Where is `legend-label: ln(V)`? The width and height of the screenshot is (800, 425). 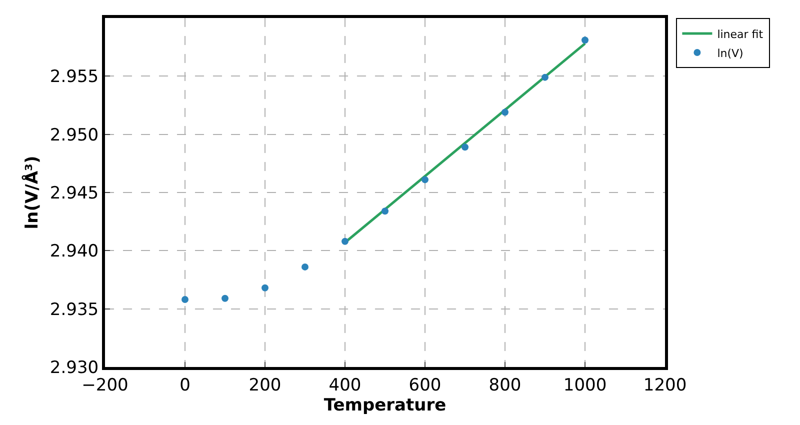
legend-label: ln(V) is located at coordinates (730, 53).